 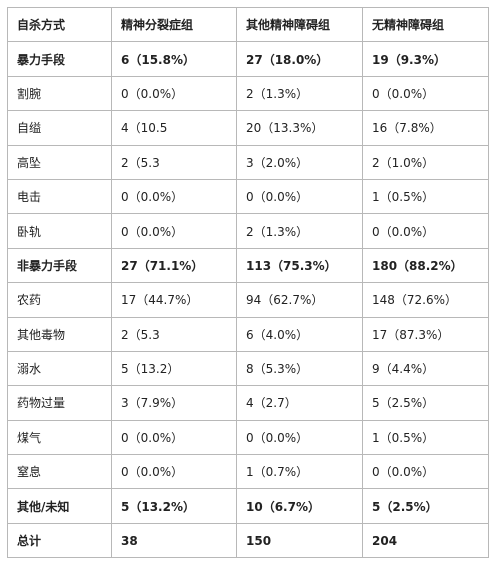 I want to click on table-cell: 3（7.9%）, so click(x=174, y=403).